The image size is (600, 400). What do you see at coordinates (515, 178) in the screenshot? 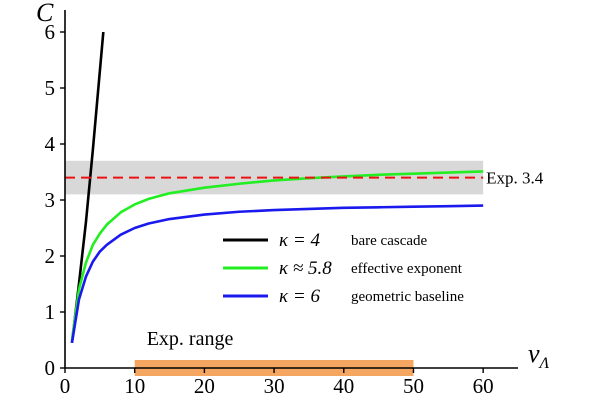
I see `experiment-label: Exp. 3.4` at bounding box center [515, 178].